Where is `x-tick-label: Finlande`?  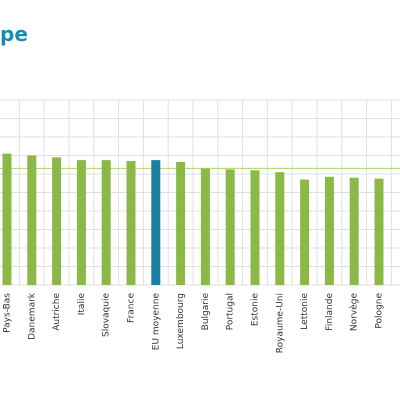
x-tick-label: Finlande is located at coordinates (330, 312).